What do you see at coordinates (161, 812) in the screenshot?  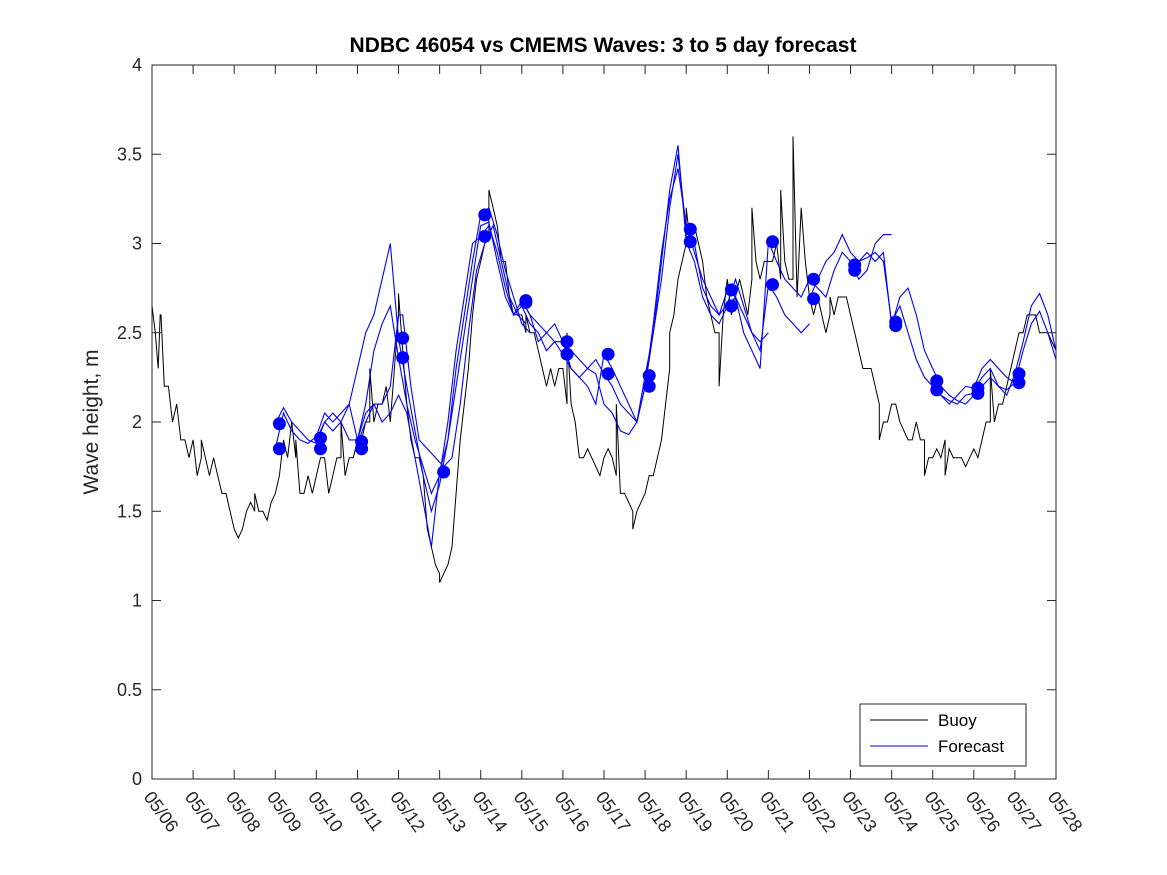 I see `x-tick-label: 05/06` at bounding box center [161, 812].